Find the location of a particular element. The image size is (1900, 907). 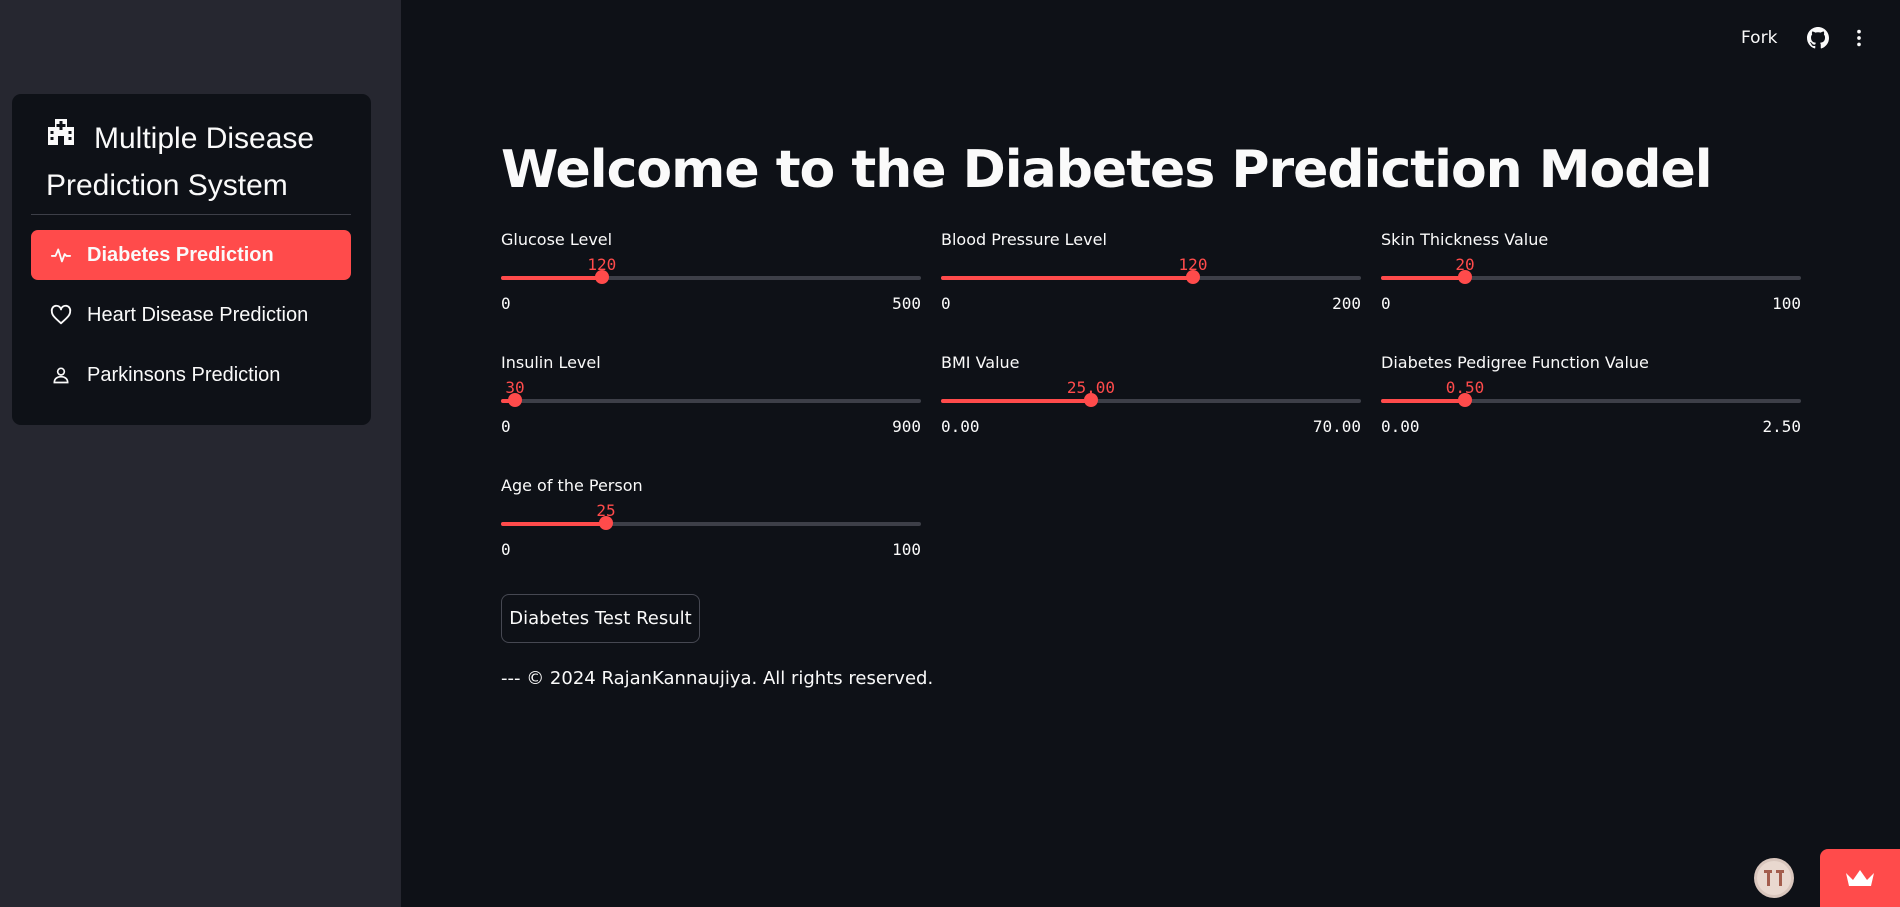

sidebar-item-heart-disease: Heart Disease Prediction is located at coordinates (191, 315).